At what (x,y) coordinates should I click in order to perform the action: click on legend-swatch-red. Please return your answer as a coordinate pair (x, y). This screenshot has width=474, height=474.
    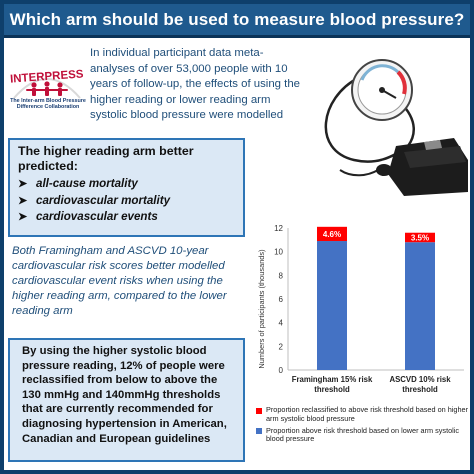
    Looking at the image, I should click on (259, 410).